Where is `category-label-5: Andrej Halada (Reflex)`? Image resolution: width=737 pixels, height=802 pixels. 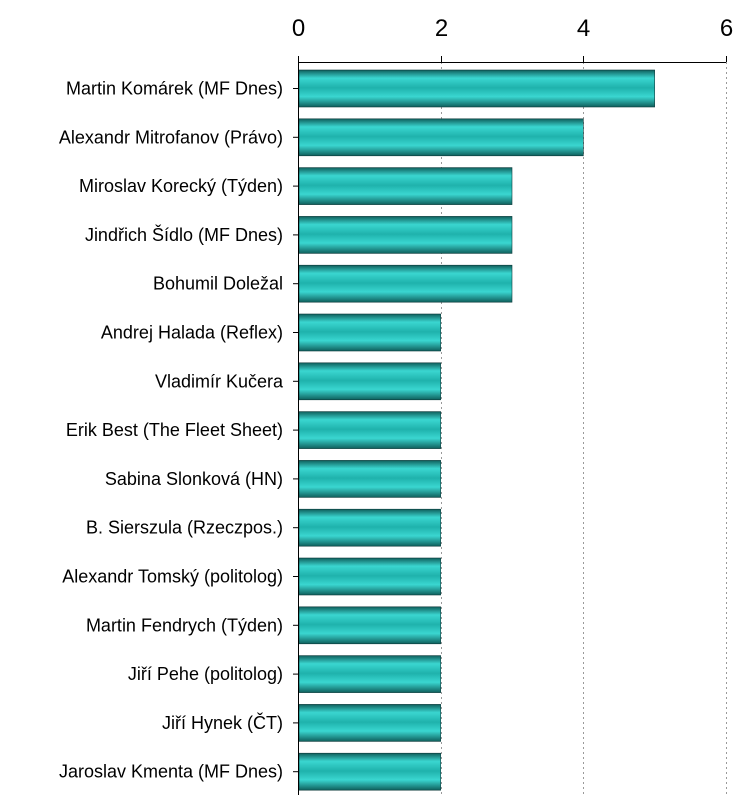
category-label-5: Andrej Halada (Reflex) is located at coordinates (192, 333).